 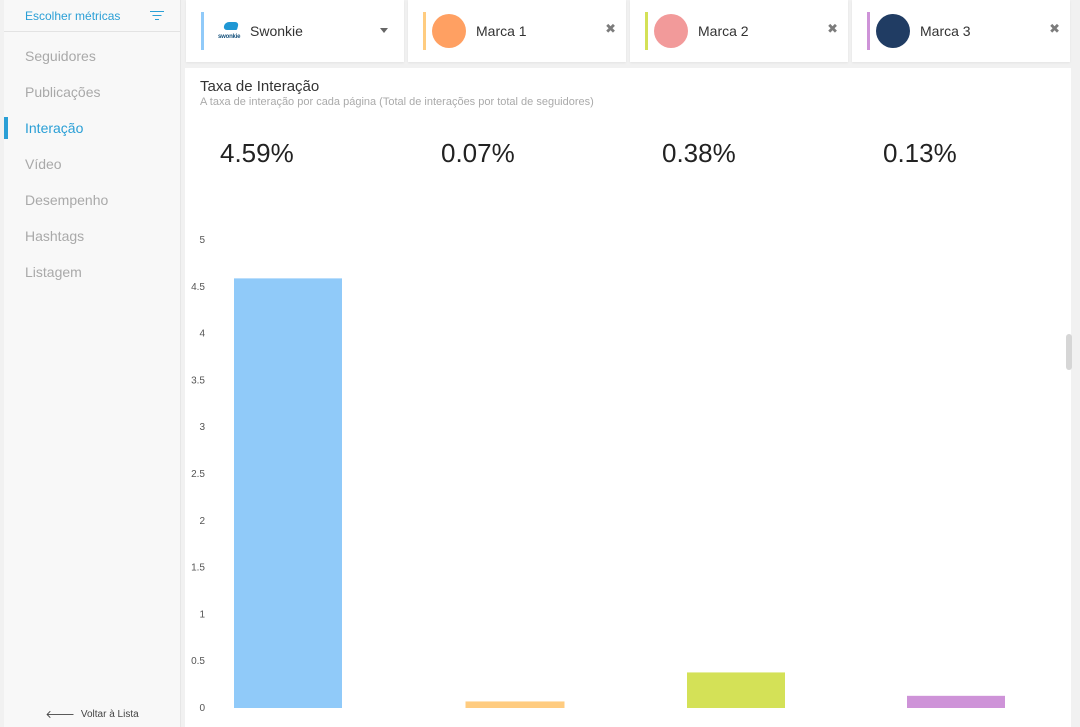 I want to click on choose-metrics-title: Escolher métricas, so click(x=73, y=15).